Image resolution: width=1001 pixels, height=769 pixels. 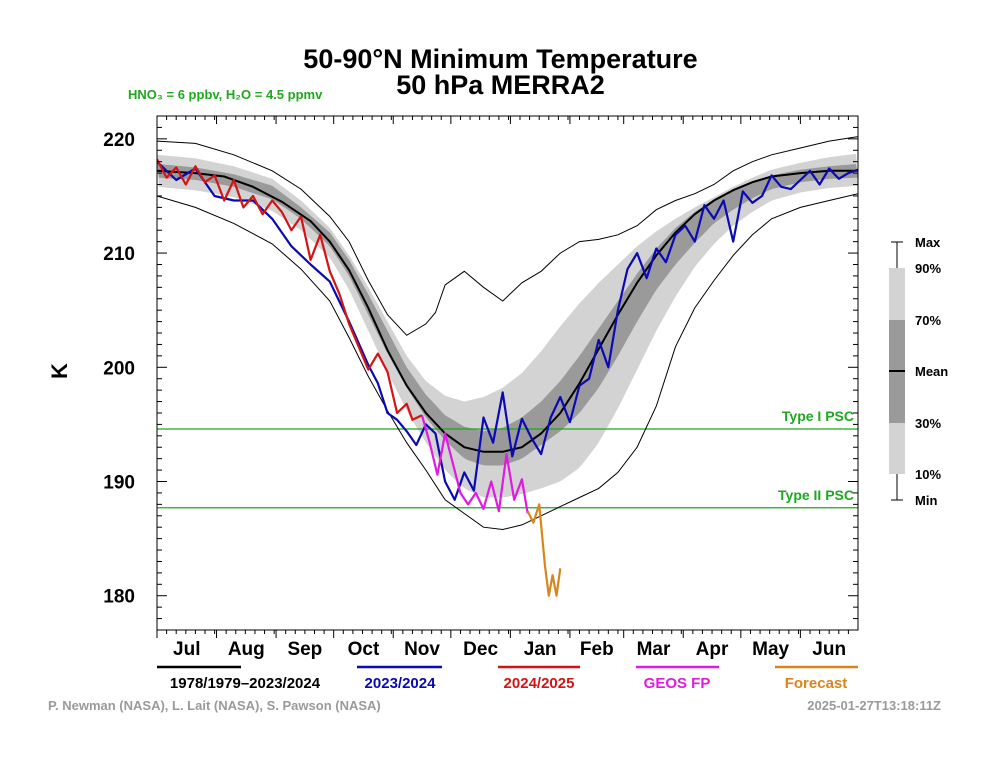 I want to click on key-band-lower-light, so click(x=897, y=448).